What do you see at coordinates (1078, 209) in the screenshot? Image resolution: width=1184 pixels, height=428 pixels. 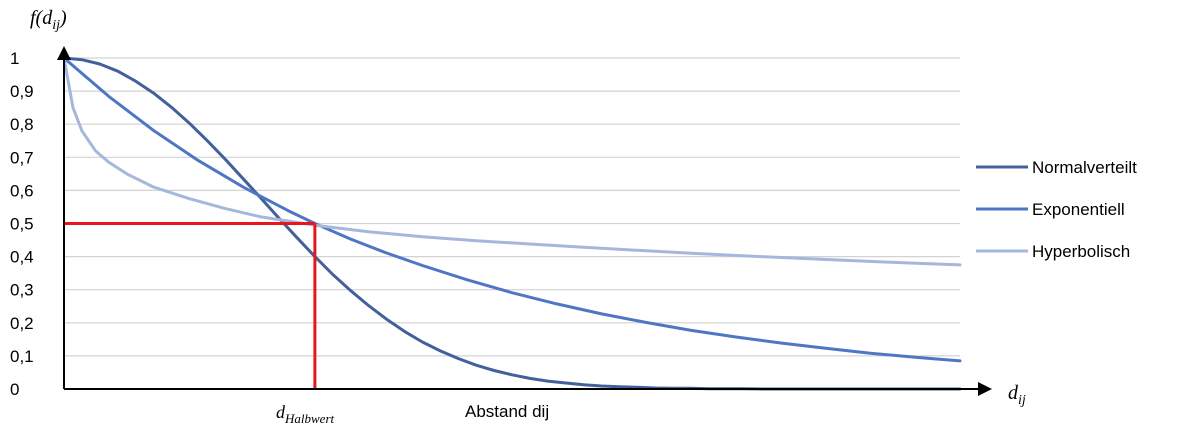 I see `legend-label: Exponentiell` at bounding box center [1078, 209].